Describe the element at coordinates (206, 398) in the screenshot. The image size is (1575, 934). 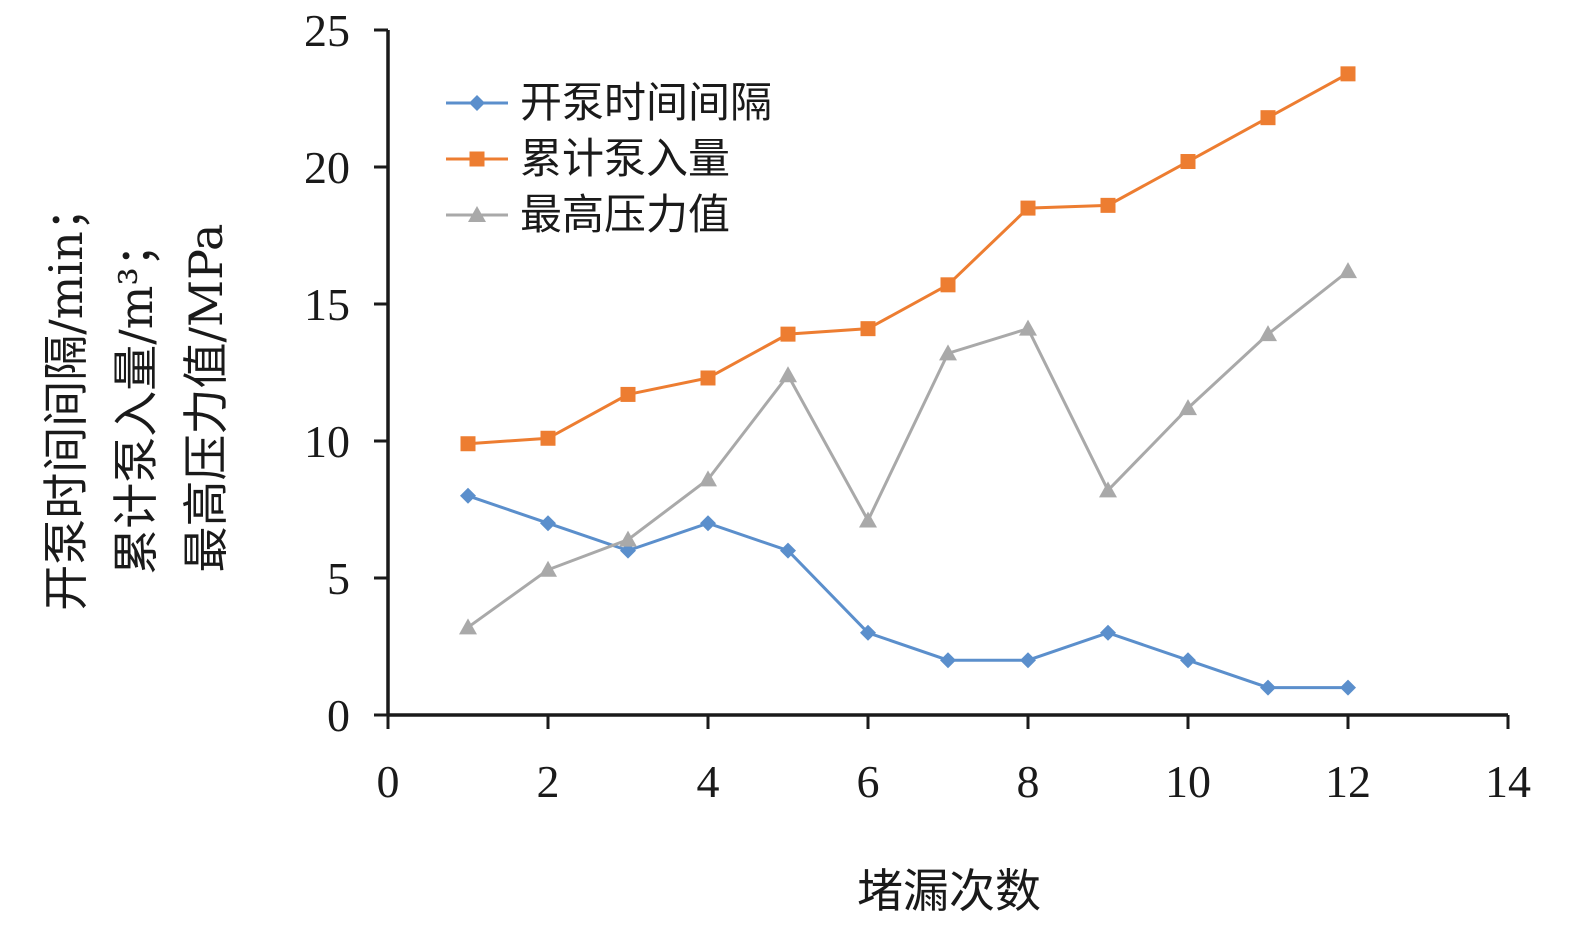
I see `y-axis-title-line: 最高压力值/MPa` at that location.